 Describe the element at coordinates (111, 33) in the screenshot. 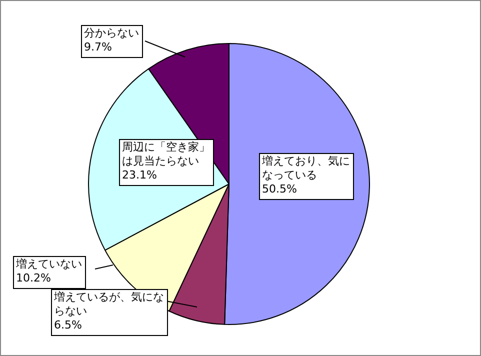

I see `slice-label: 分からない` at that location.